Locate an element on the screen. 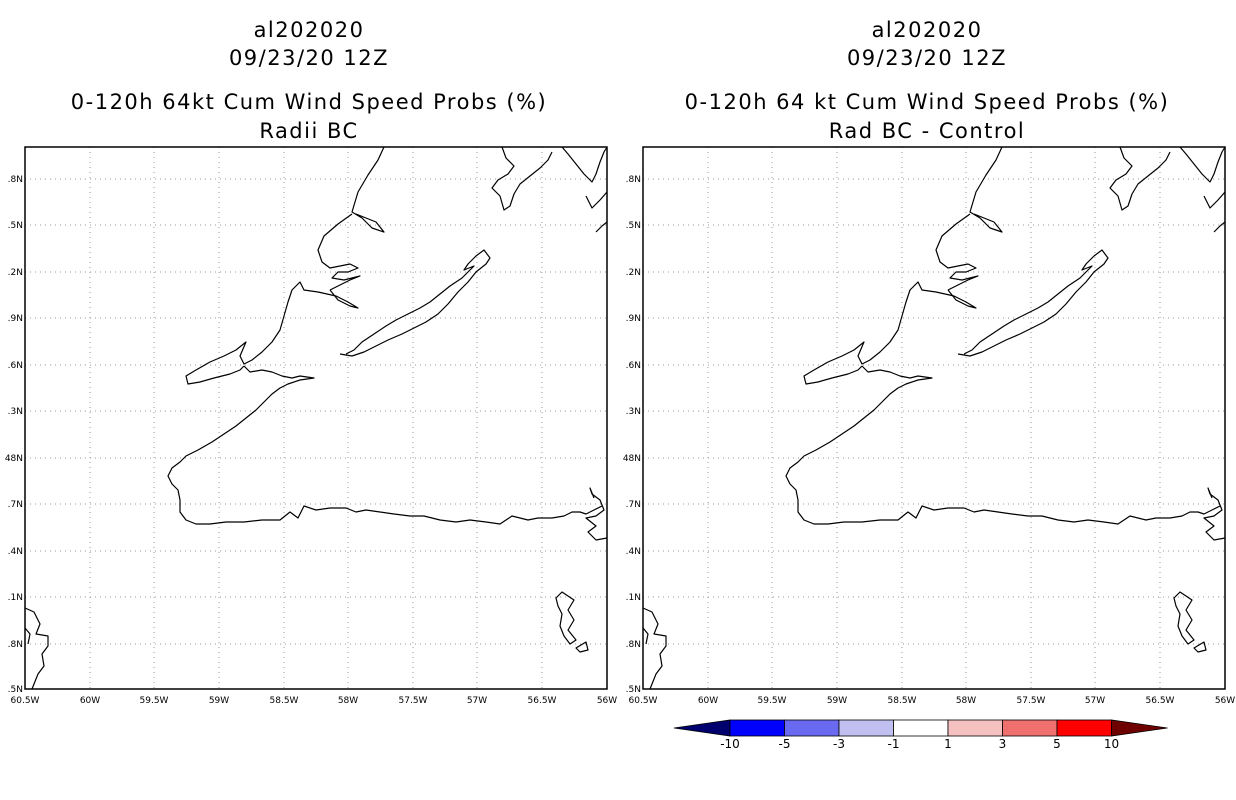 The height and width of the screenshot is (800, 1236). colorbar-arrow-high is located at coordinates (1139, 728).